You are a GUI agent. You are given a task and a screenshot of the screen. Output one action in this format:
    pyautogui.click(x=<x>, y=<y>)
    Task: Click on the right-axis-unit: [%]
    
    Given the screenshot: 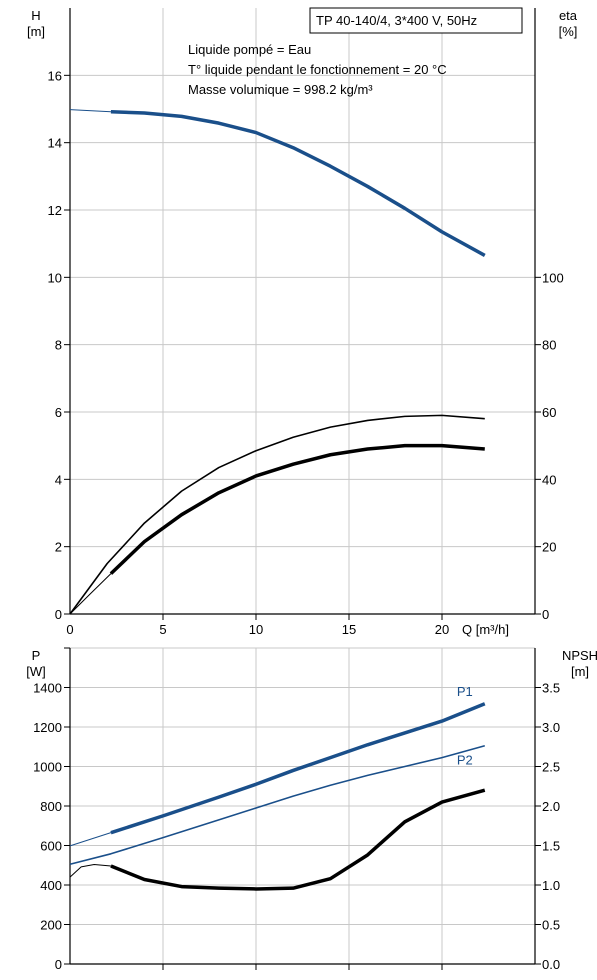 What is the action you would take?
    pyautogui.click(x=568, y=31)
    